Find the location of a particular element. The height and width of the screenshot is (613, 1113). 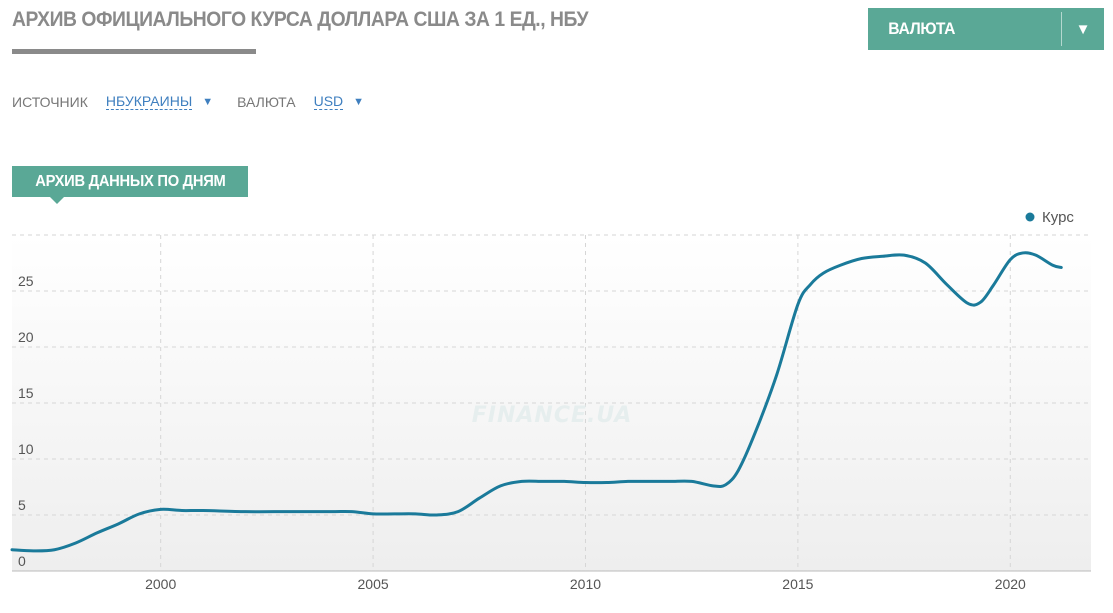

legend-label: Курс is located at coordinates (1058, 217).